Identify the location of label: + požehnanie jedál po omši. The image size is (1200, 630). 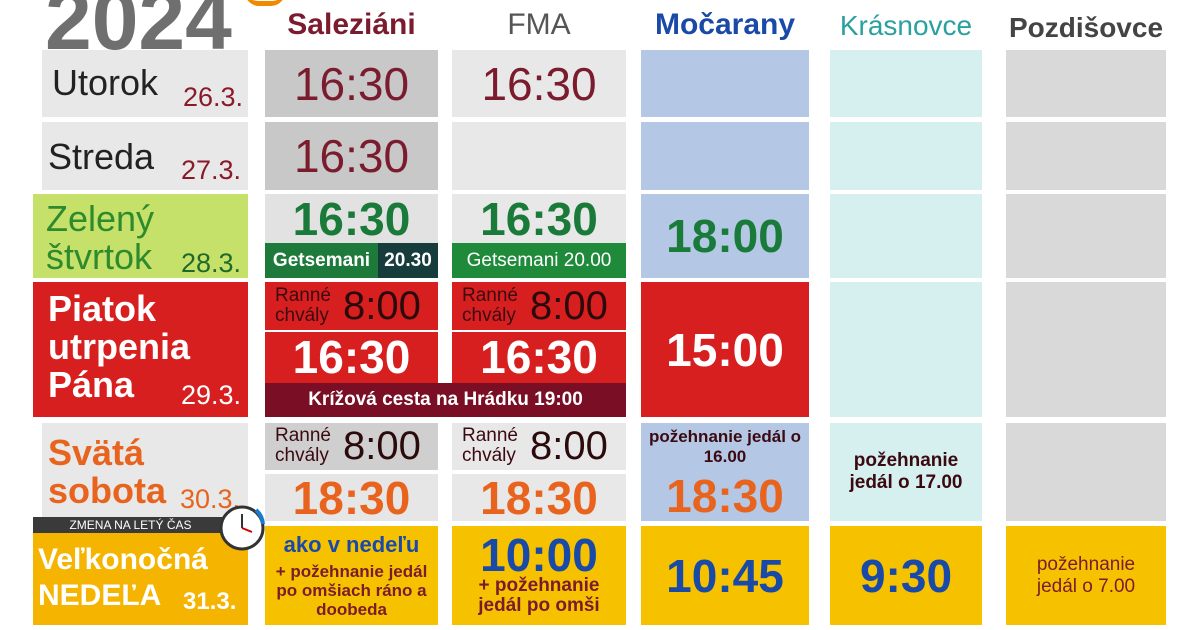
(539, 595).